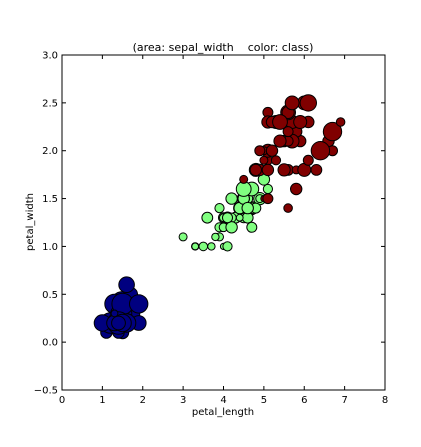  Describe the element at coordinates (143, 400) in the screenshot. I see `x-tick-label: 2` at that location.